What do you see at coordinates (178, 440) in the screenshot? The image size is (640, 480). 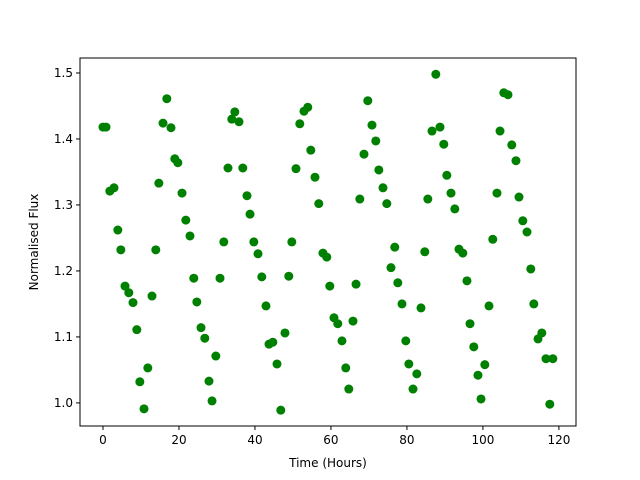 I see `x-tick-label: 20` at bounding box center [178, 440].